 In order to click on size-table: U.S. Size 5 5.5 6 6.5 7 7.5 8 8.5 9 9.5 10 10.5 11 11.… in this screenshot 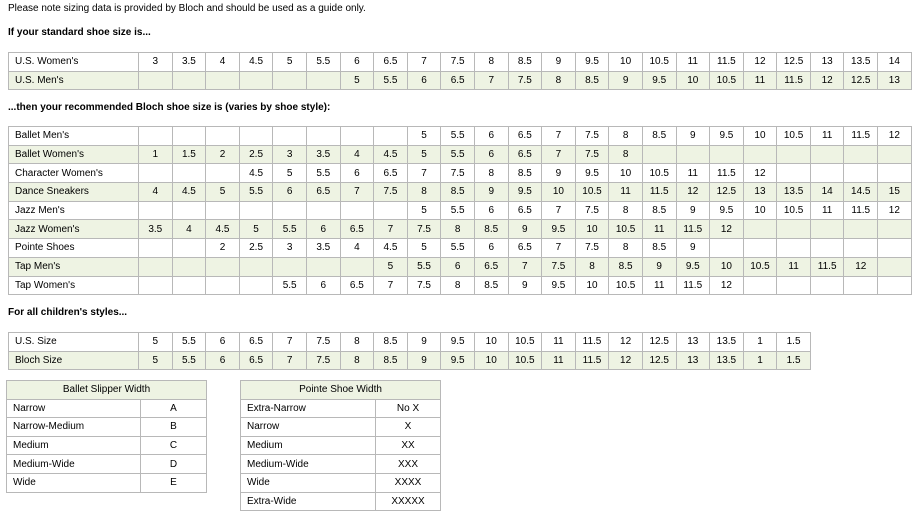, I will do `click(409, 351)`.